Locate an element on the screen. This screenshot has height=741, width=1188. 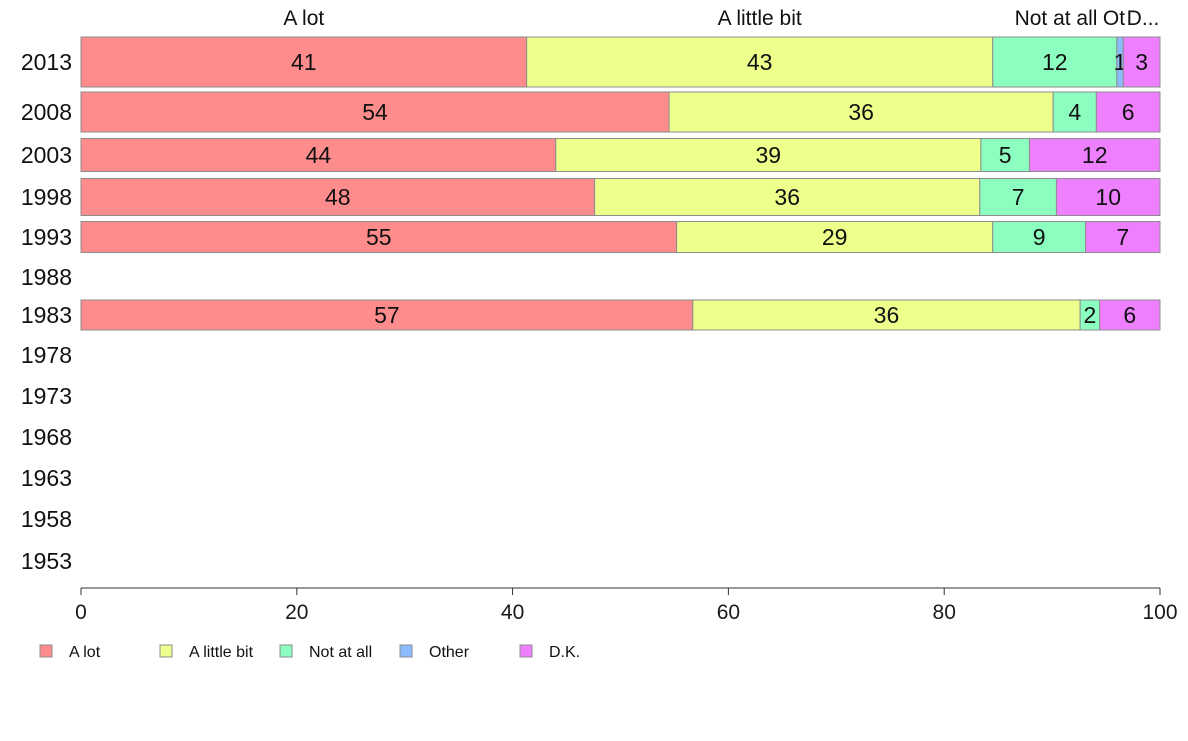
data-label-2008-2: 4 is located at coordinates (1074, 112).